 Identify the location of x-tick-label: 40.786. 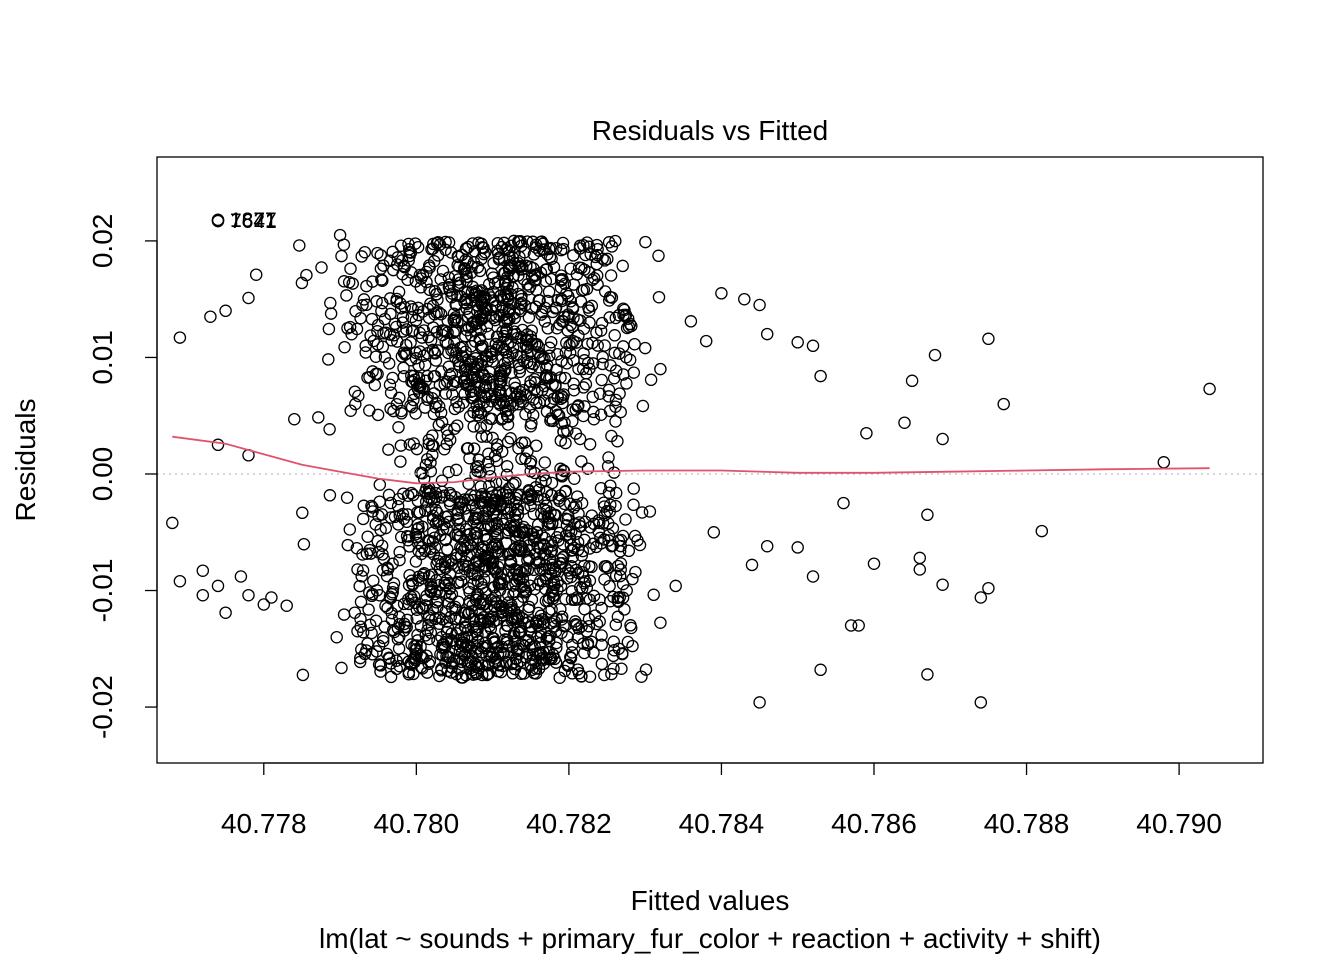
(874, 823).